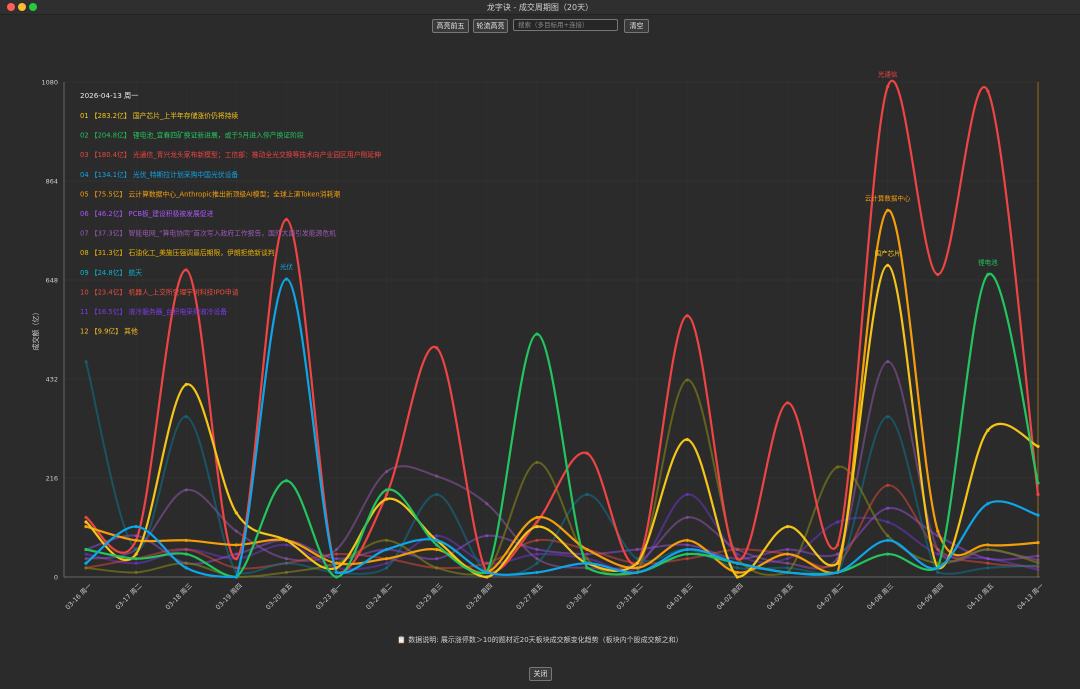 The height and width of the screenshot is (689, 1080). Describe the element at coordinates (680, 596) in the screenshot. I see `x-tick-label: 04-01 周三` at that location.